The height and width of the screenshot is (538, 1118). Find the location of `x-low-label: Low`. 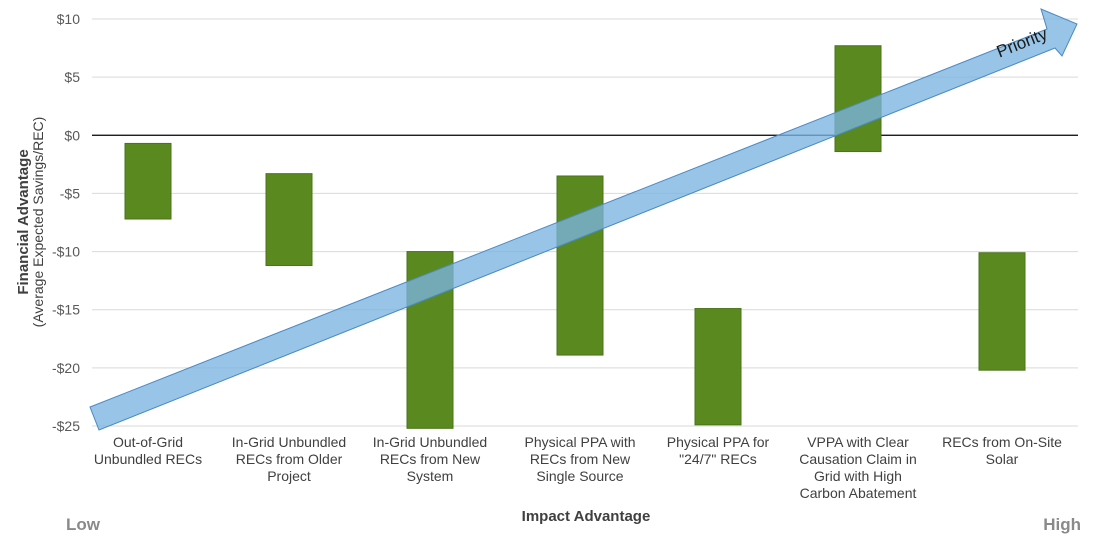

x-low-label: Low is located at coordinates (83, 524).